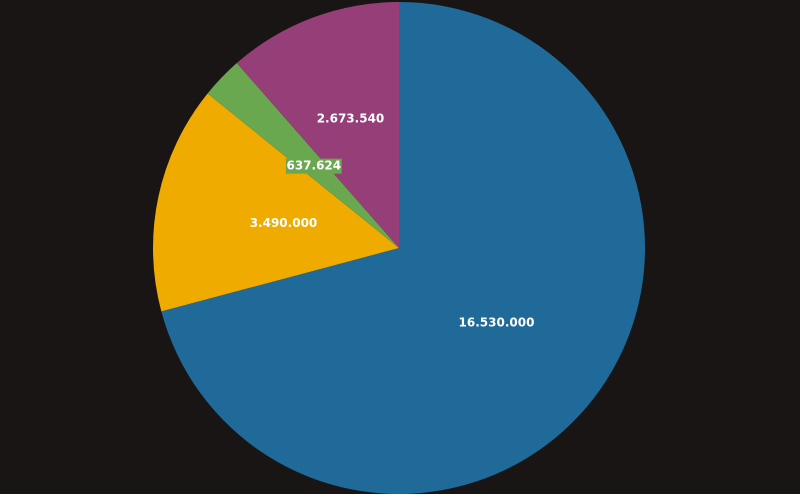  I want to click on slice-value-label: 2.673.540, so click(351, 119).